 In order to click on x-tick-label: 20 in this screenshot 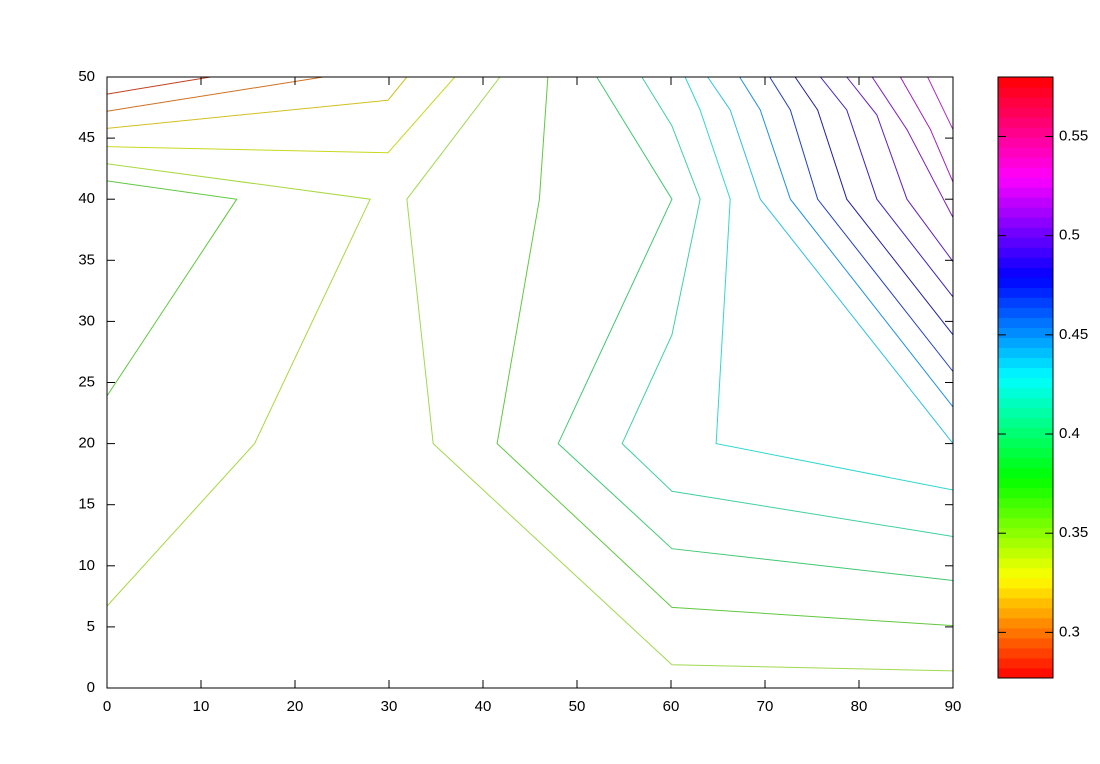, I will do `click(295, 706)`.